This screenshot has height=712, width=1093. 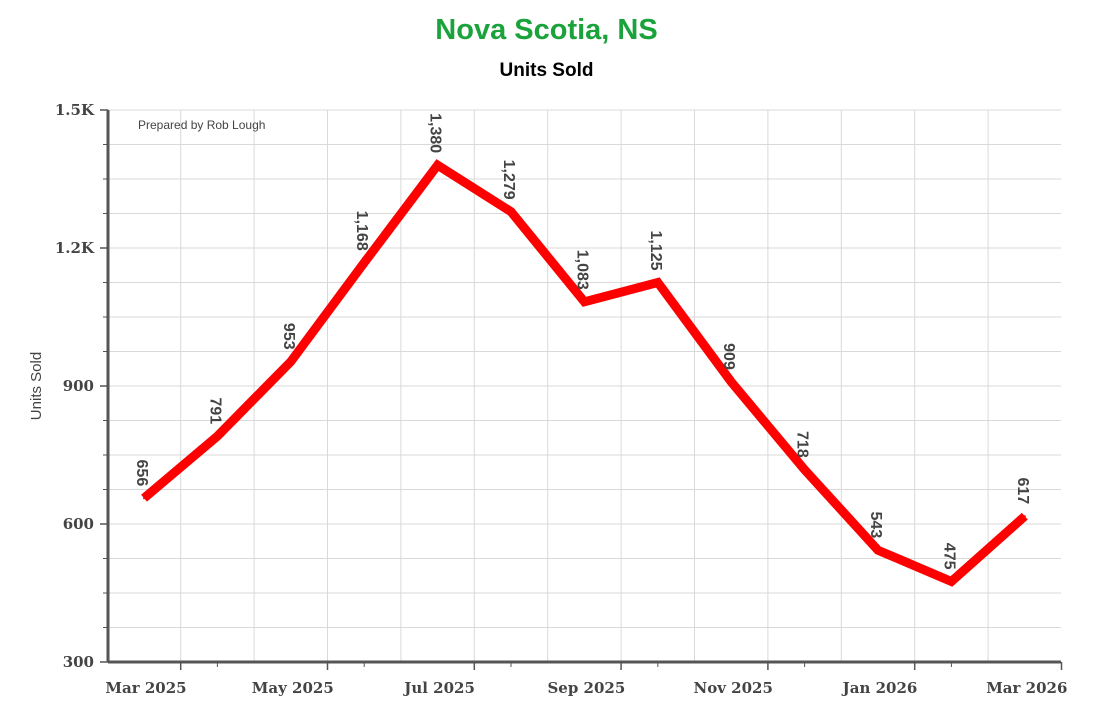 What do you see at coordinates (361, 231) in the screenshot?
I see `data-label: 1,168` at bounding box center [361, 231].